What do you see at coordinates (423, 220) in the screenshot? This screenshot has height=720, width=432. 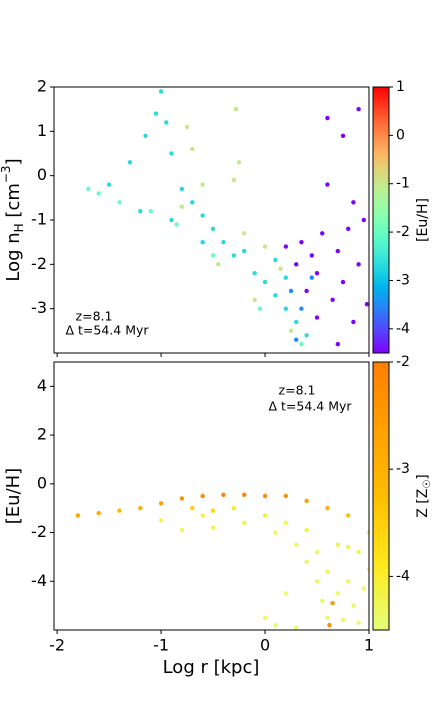 I see `colorbar-label: [Eu/H]` at bounding box center [423, 220].